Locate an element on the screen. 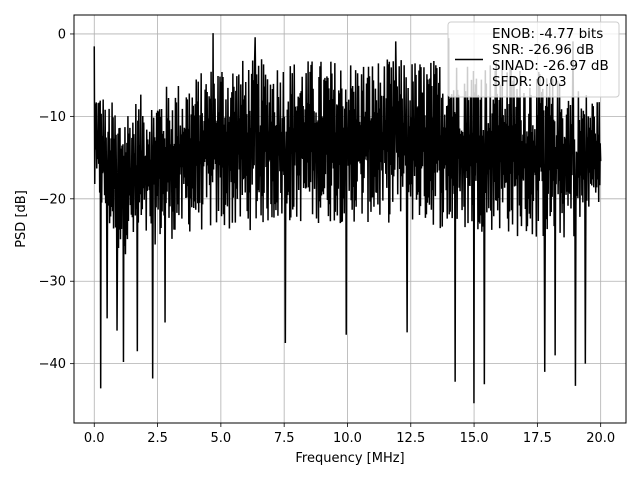 The image size is (640, 480). x-axis: 0.0 2.5 5.0 7.5 10.0 12.5 15.0 17.5 20.0 is located at coordinates (349, 434).